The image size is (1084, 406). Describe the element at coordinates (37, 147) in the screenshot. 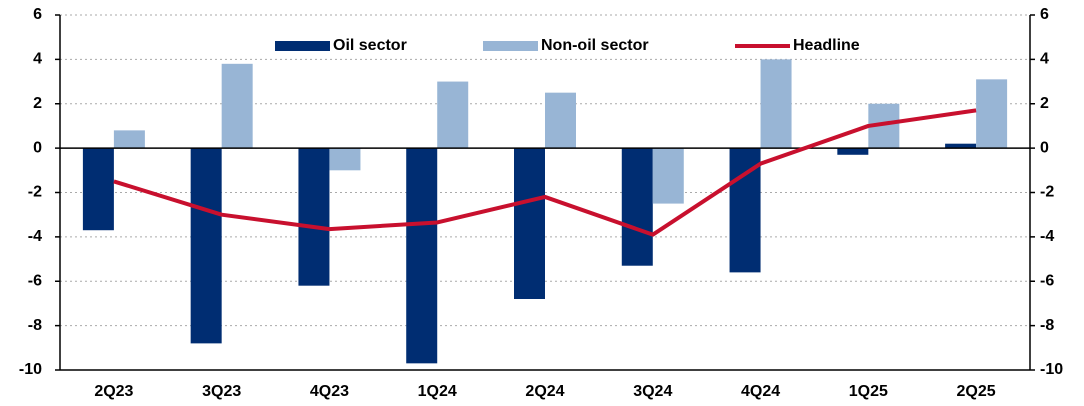

I see `y-tick-label: 0` at that location.